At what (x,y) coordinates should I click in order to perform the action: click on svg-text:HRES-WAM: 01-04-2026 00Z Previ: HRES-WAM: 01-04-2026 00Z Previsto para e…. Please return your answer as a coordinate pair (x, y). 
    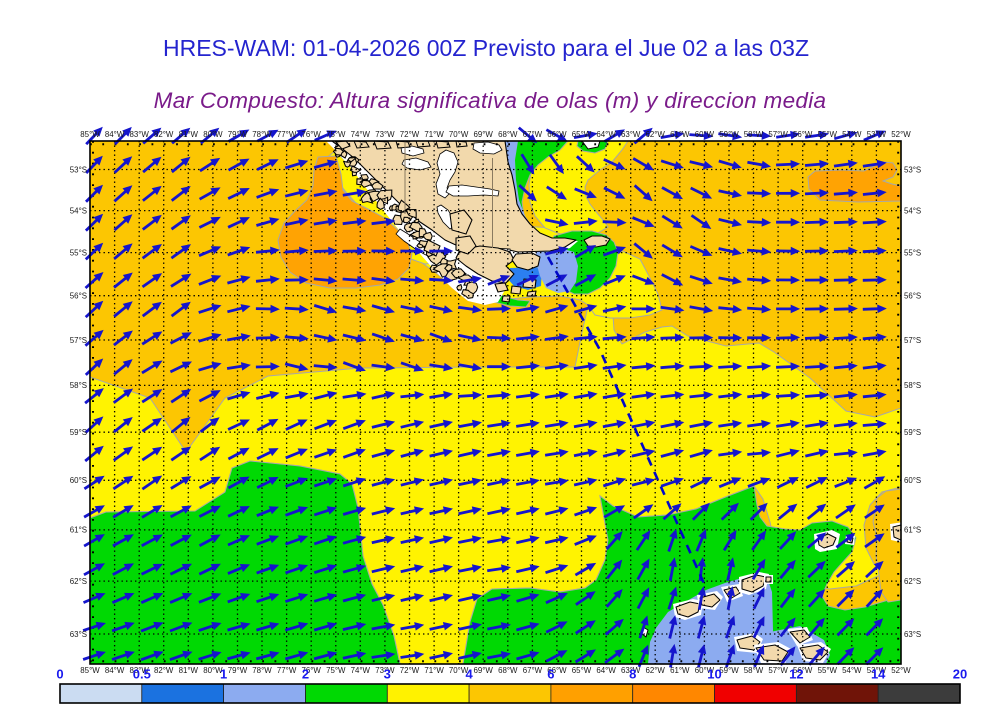
    Looking at the image, I should click on (486, 48).